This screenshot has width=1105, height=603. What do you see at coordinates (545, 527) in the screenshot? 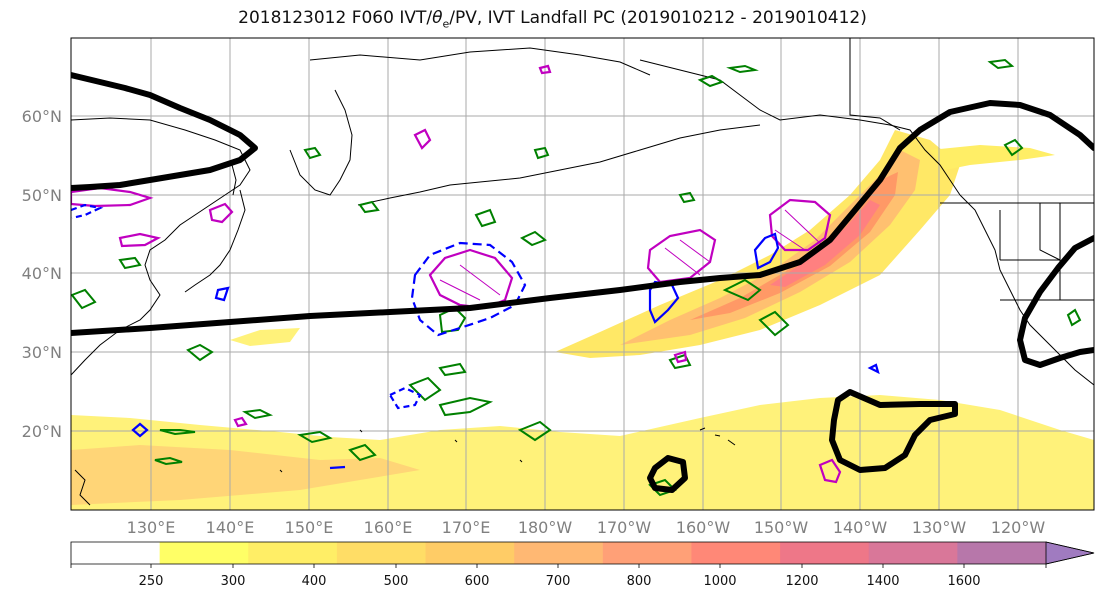
I see `lon-label-180w: 180°W` at bounding box center [545, 527].